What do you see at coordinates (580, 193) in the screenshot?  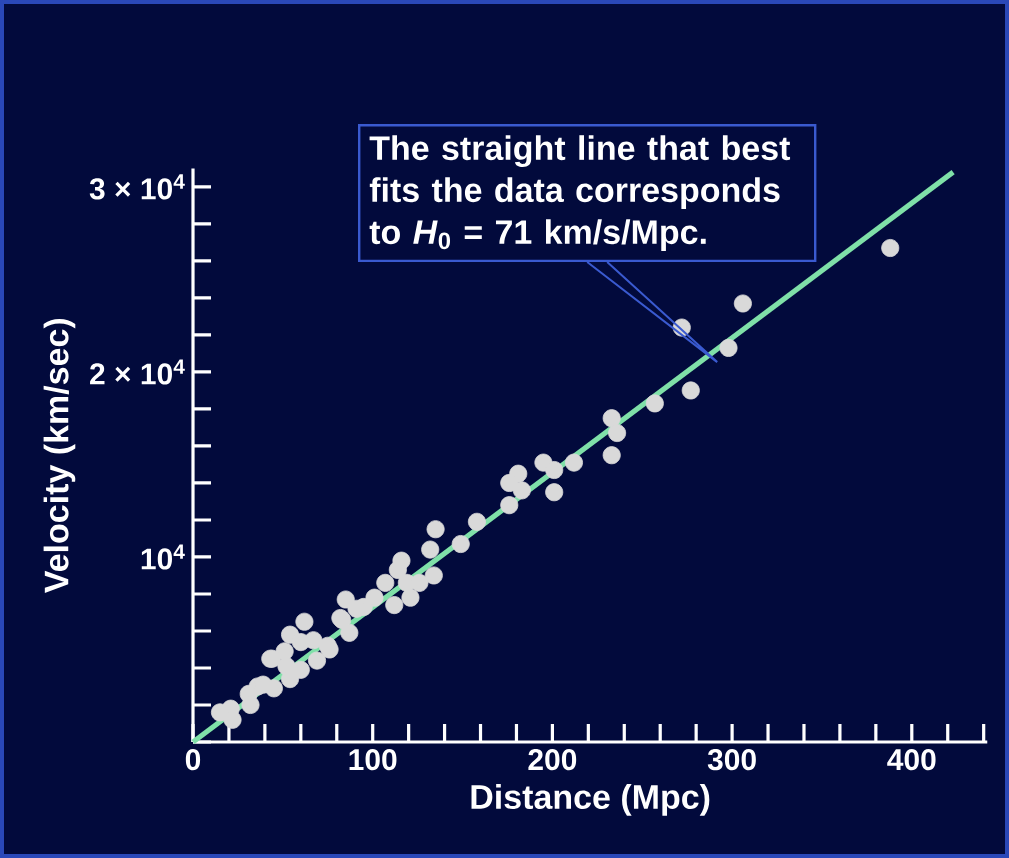 I see `annotation: The straight line that best fits the data corresponds to H$_{0}$ = 71 km/s/Mpc.` at bounding box center [580, 193].